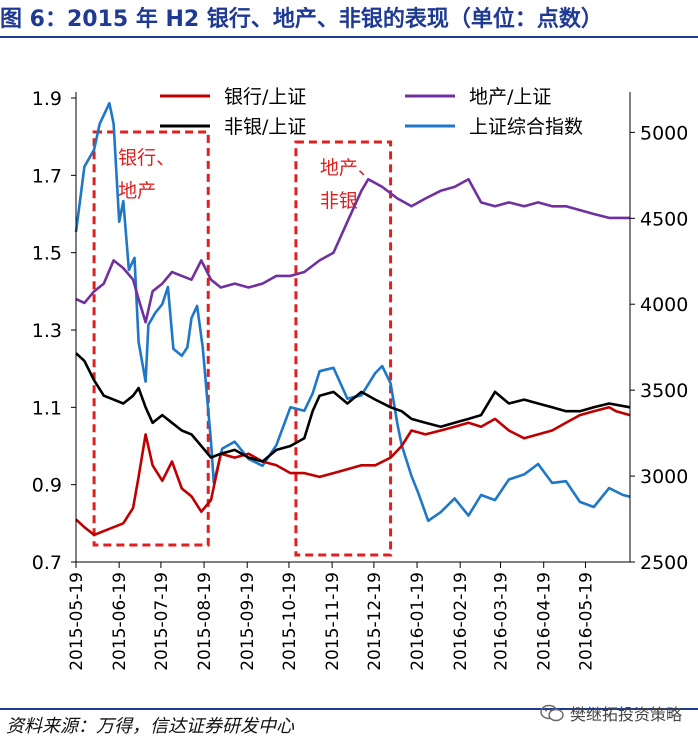  What do you see at coordinates (545, 621) in the screenshot?
I see `x-tick-label: 2016-04-19` at bounding box center [545, 621].